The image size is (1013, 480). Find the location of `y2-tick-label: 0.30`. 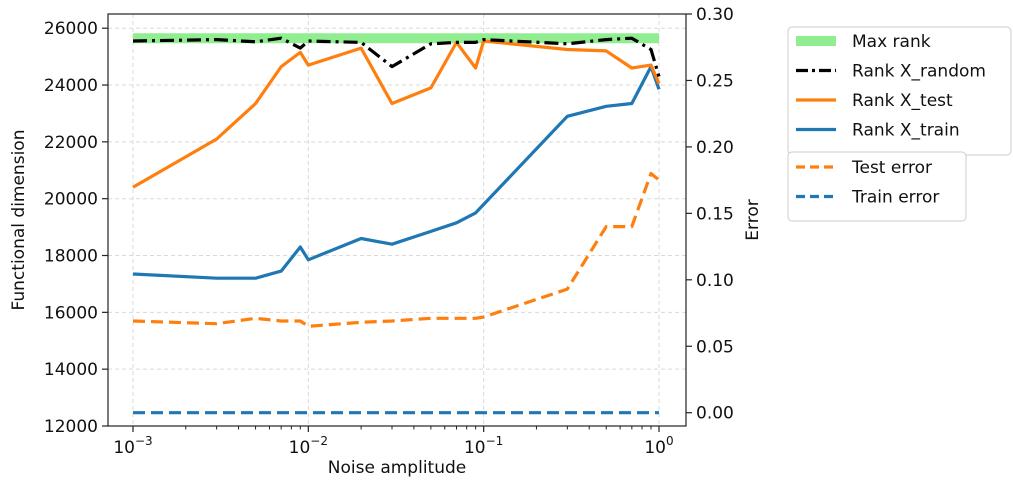

y2-tick-label: 0.30 is located at coordinates (715, 15).